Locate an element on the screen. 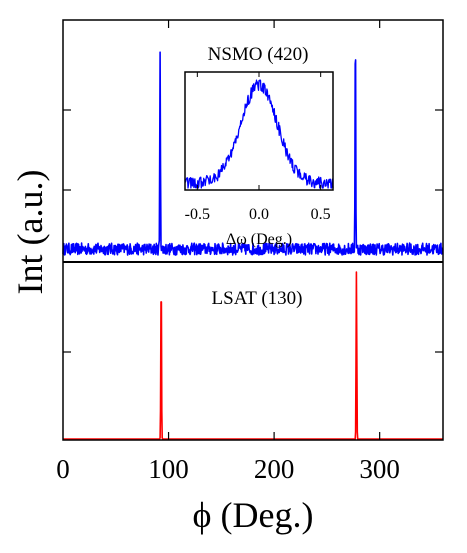 This screenshot has height=553, width=467. inset-x-axis-label: Δω (Deg.) is located at coordinates (259, 239).